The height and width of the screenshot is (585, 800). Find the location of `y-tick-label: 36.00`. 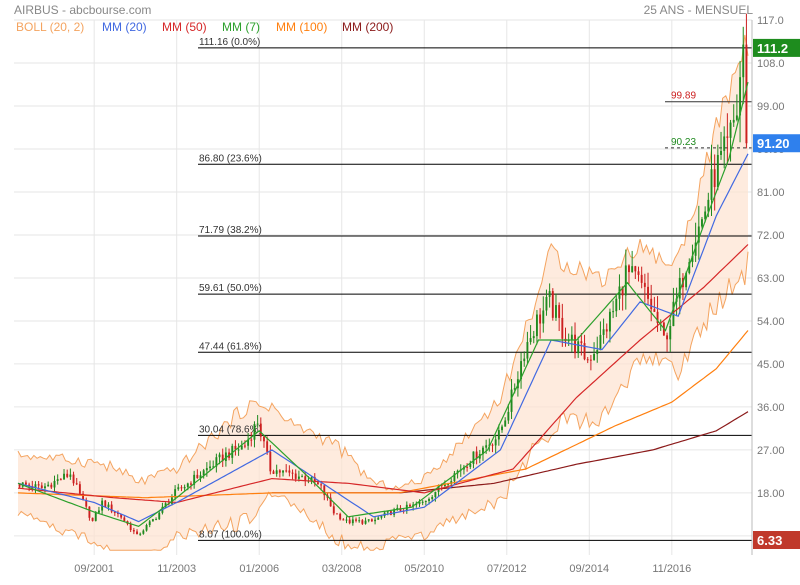

y-tick-label: 36.00 is located at coordinates (771, 408).